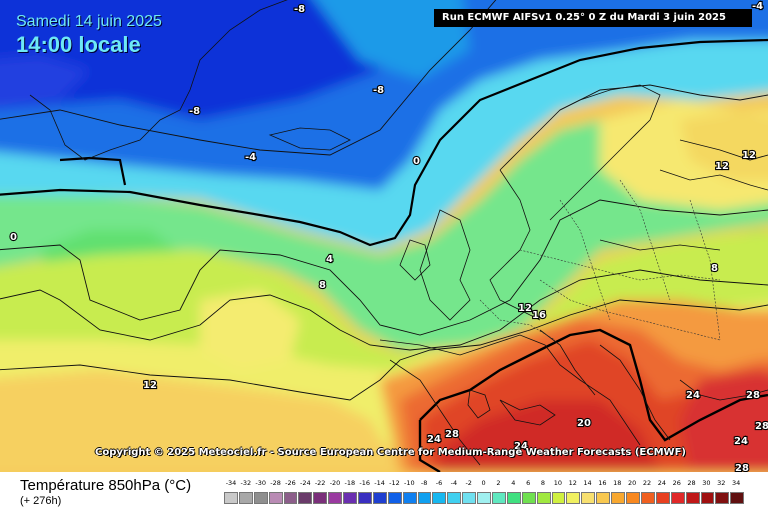  What do you see at coordinates (557, 483) in the screenshot?
I see `scale-label: 10` at bounding box center [557, 483].